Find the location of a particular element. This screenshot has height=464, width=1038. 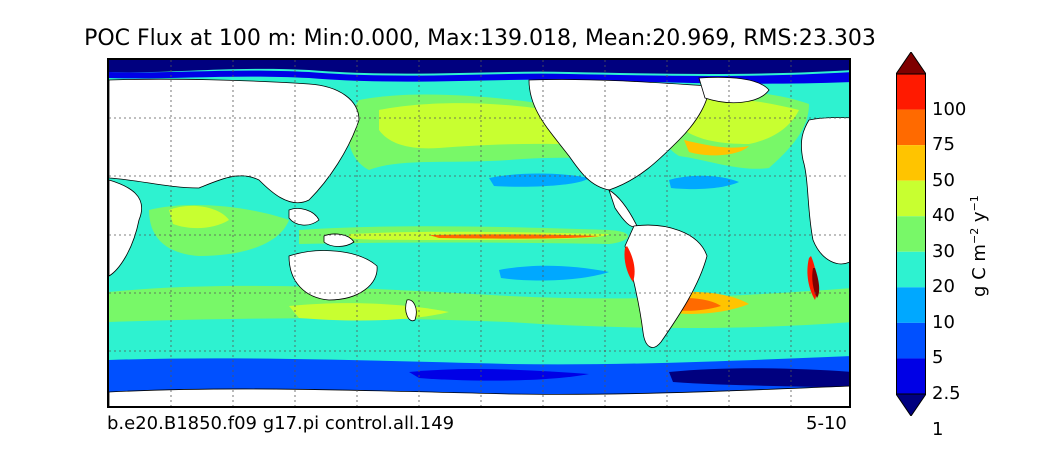

arctic-ice-region is located at coordinates (479, 67).